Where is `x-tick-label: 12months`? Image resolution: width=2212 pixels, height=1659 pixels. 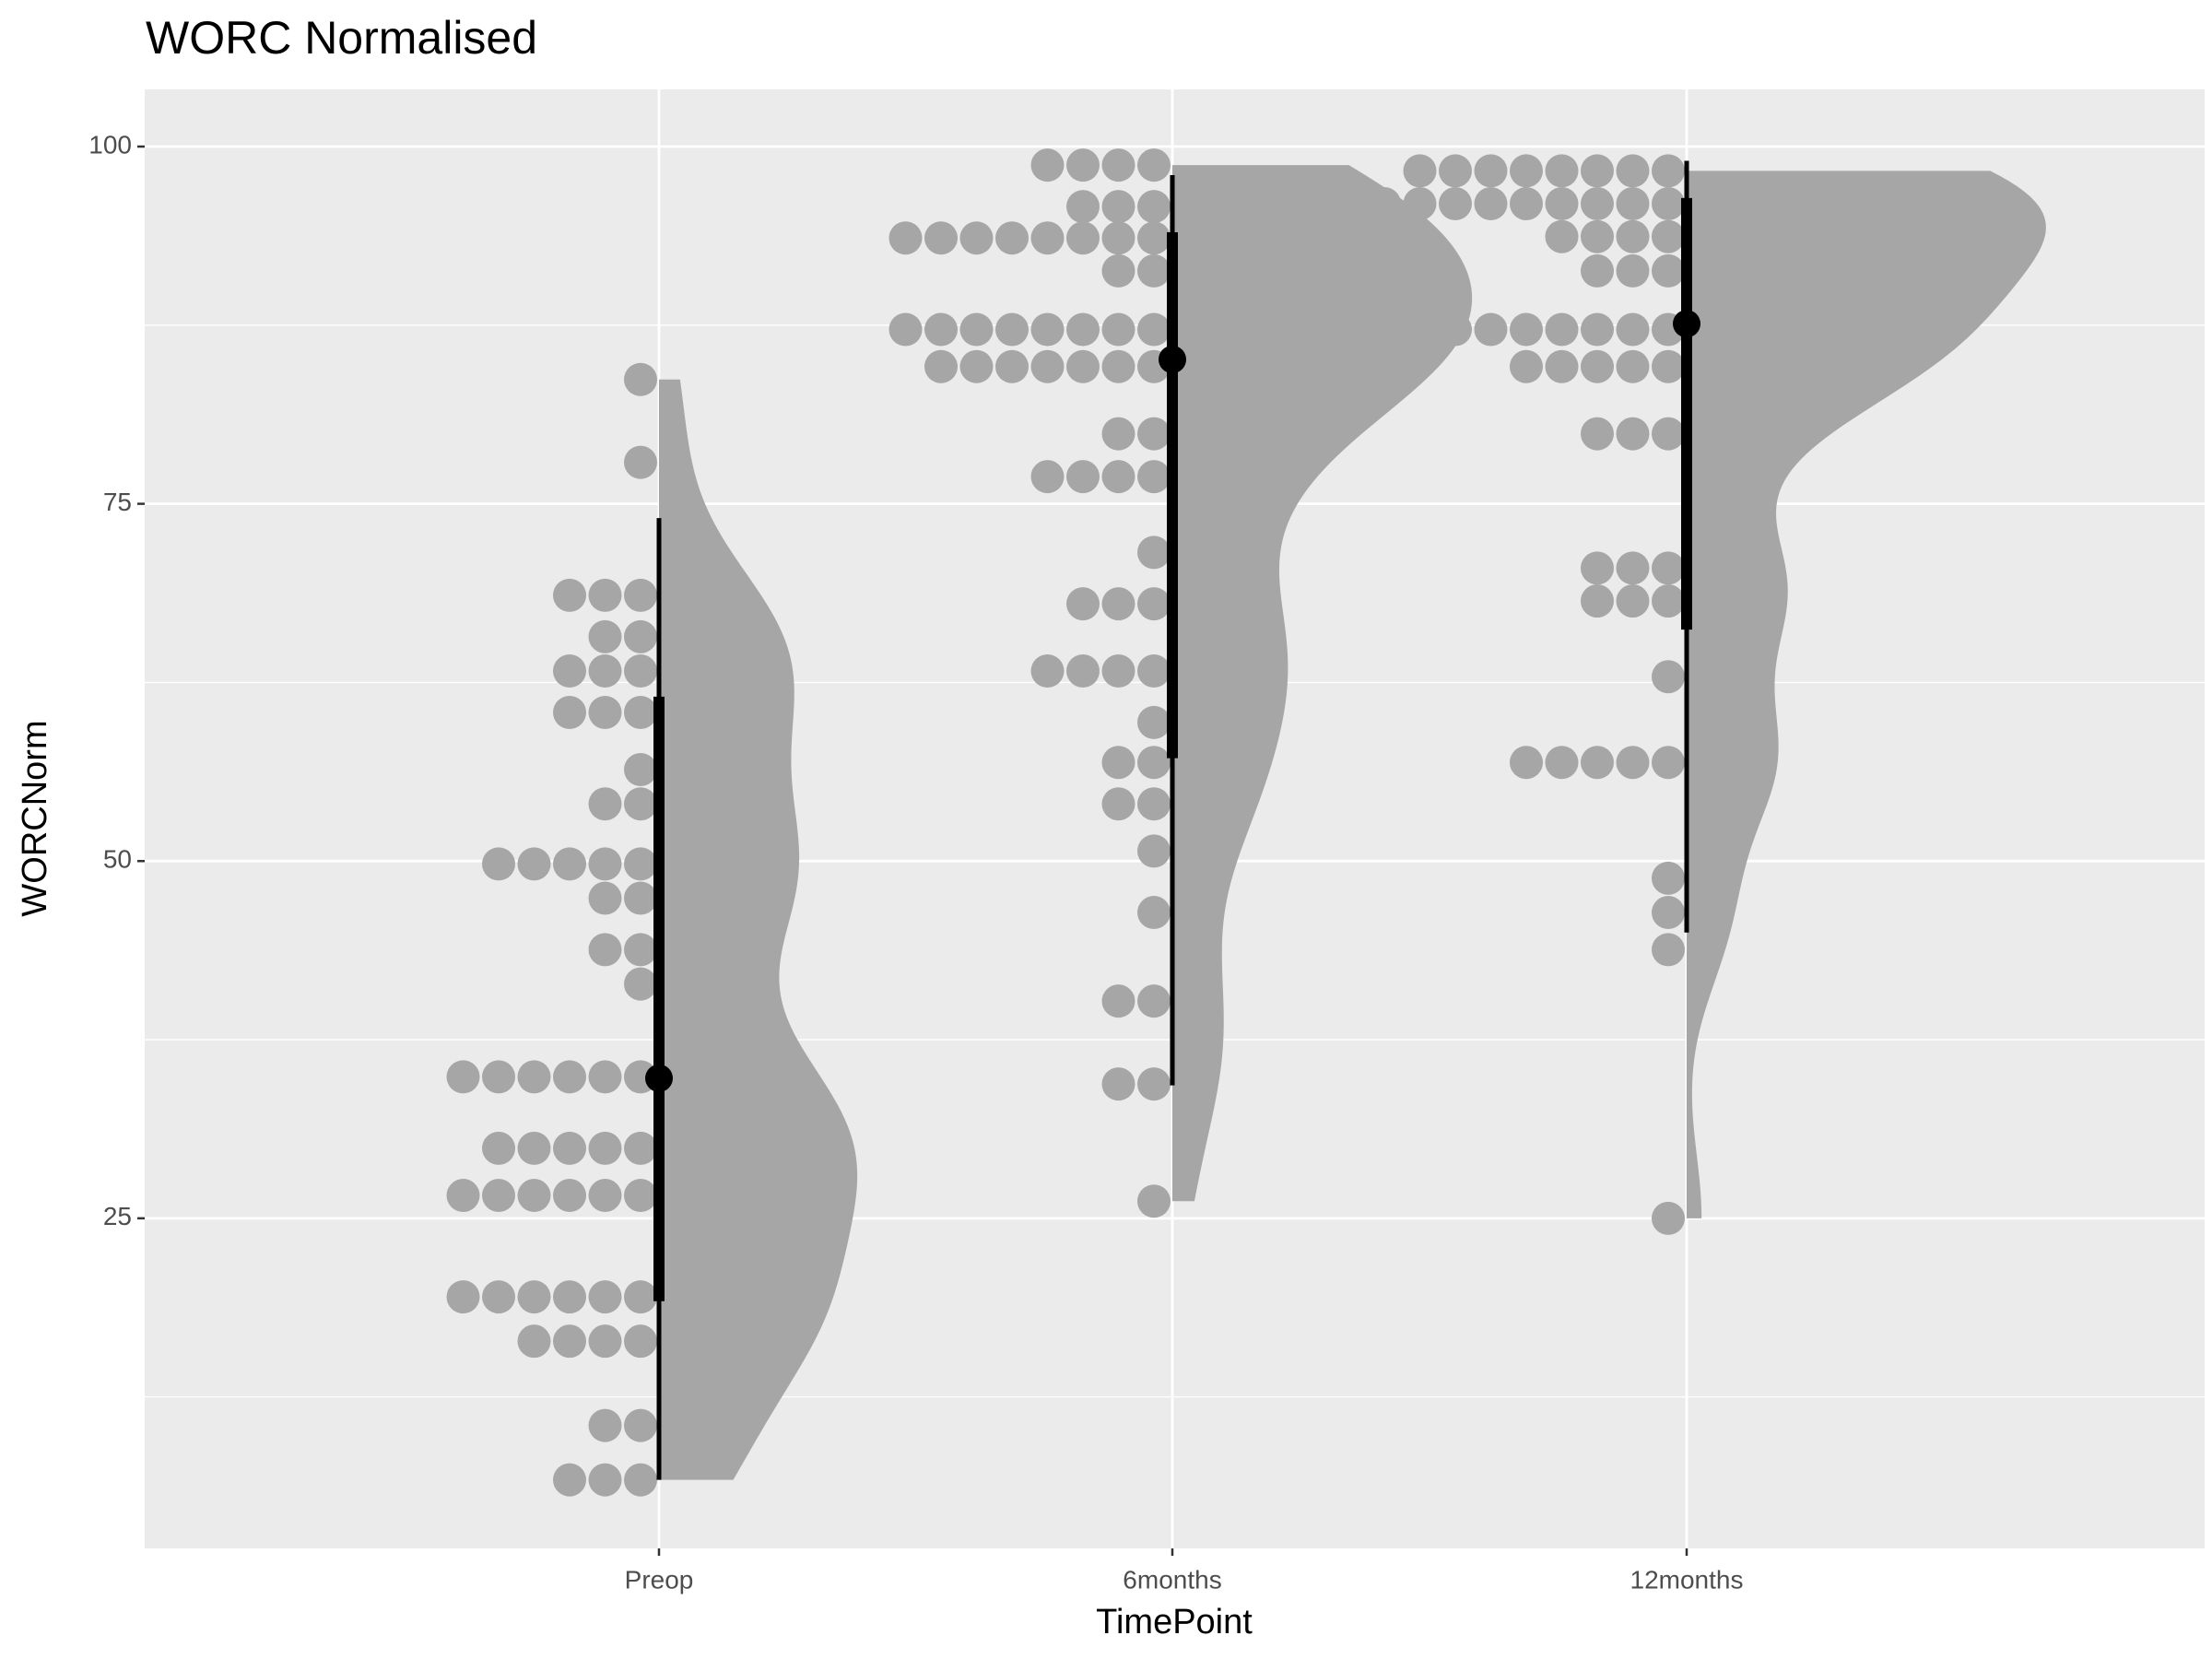
x-tick-label: 12months is located at coordinates (1687, 1579).